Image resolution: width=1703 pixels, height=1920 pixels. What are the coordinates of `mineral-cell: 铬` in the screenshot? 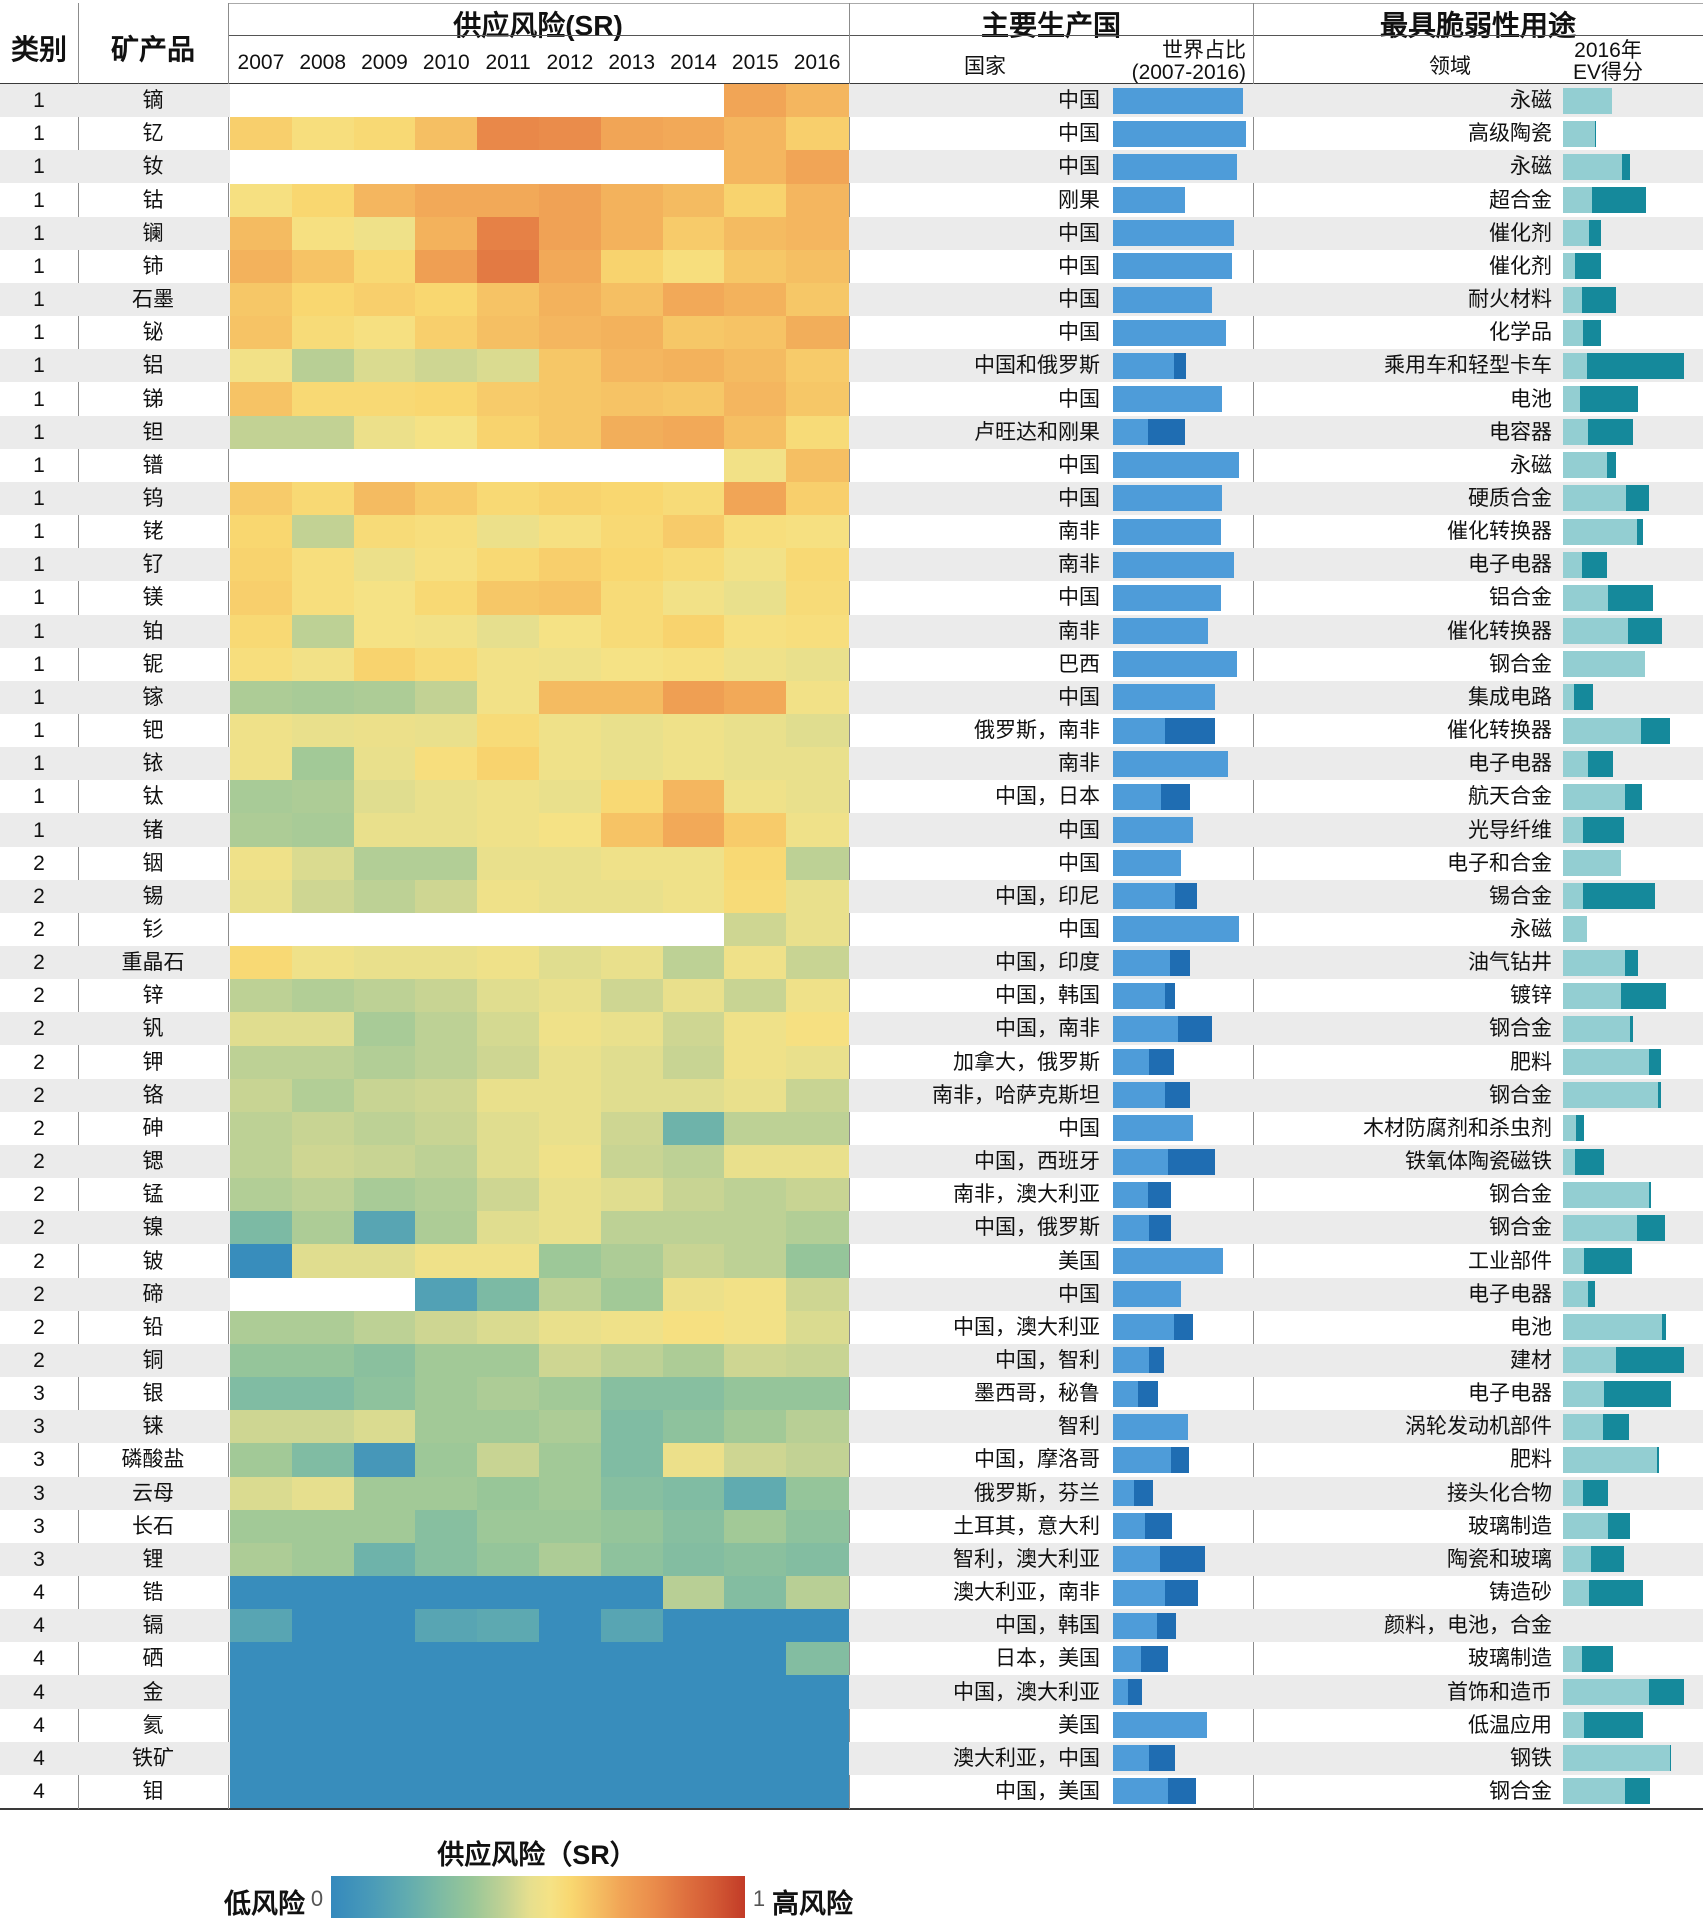 It's located at (153, 1095).